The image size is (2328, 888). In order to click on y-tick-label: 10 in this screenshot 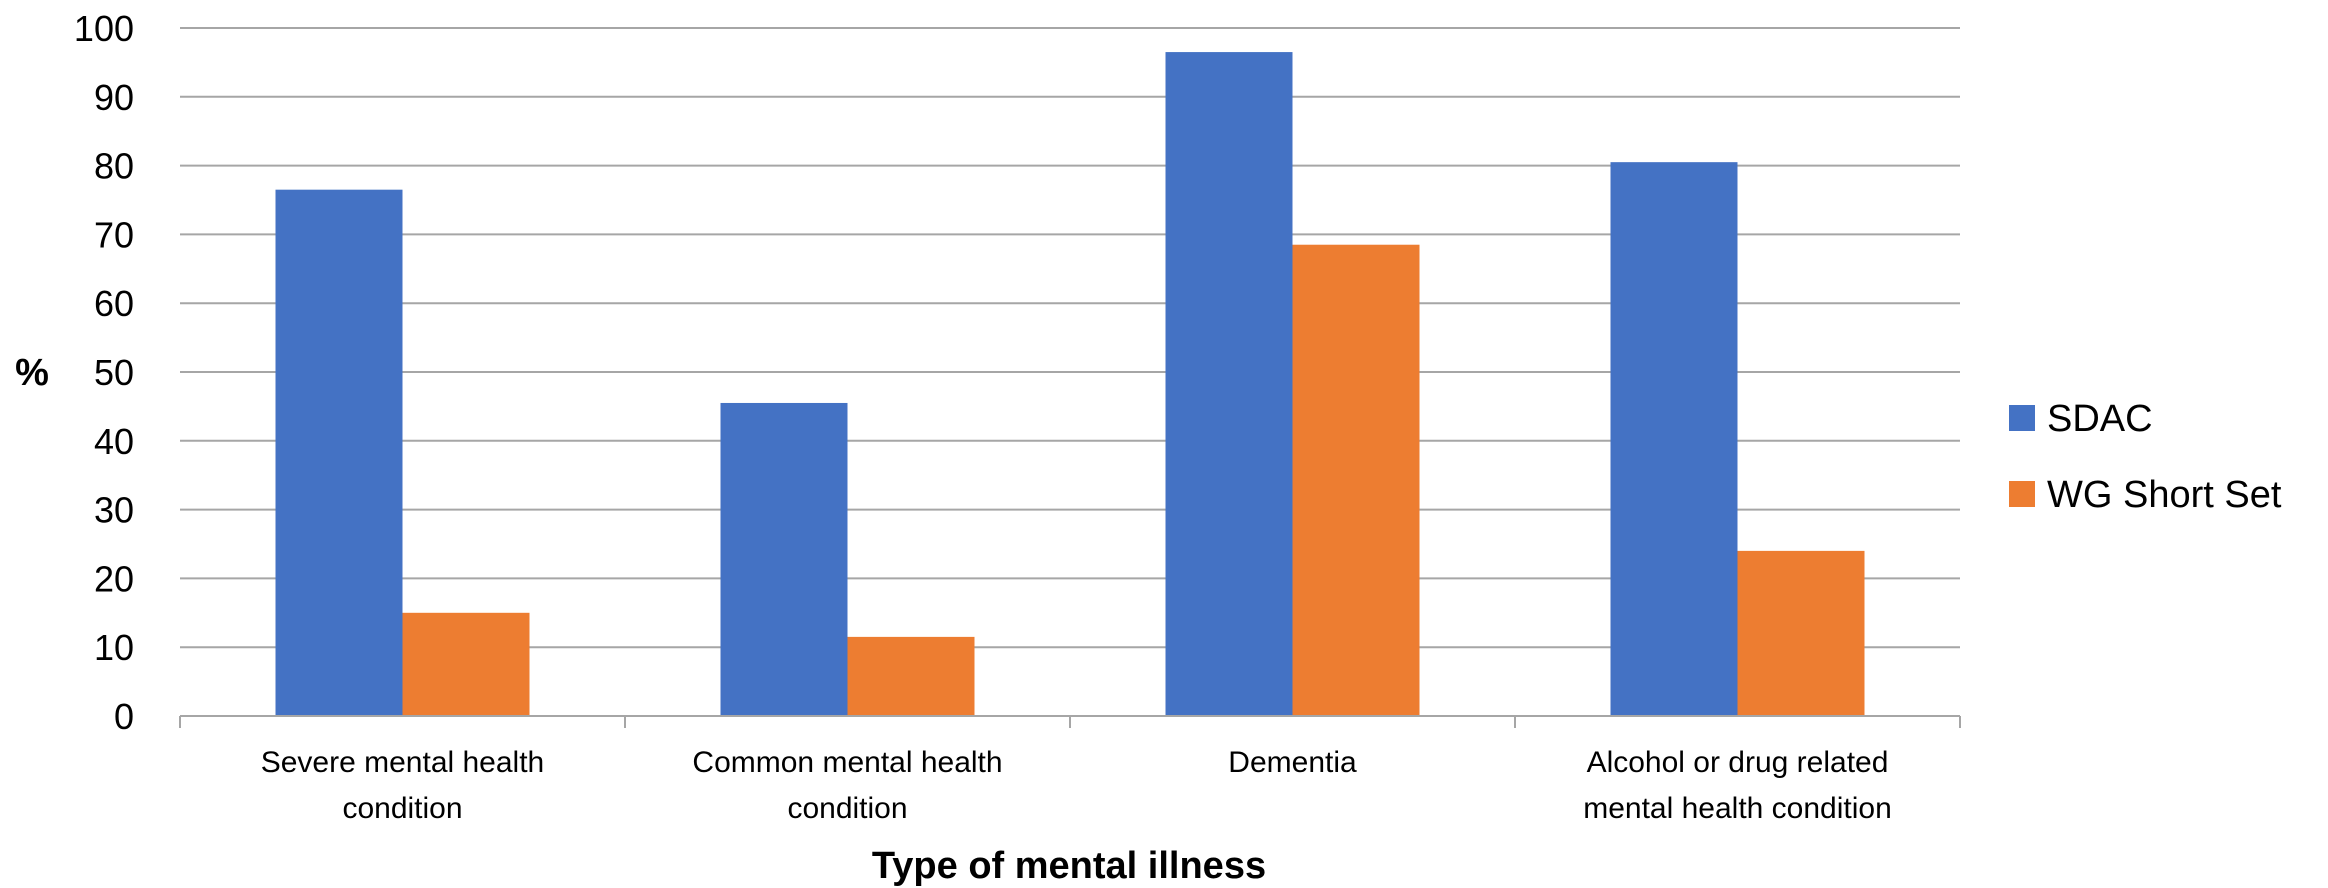, I will do `click(114, 647)`.